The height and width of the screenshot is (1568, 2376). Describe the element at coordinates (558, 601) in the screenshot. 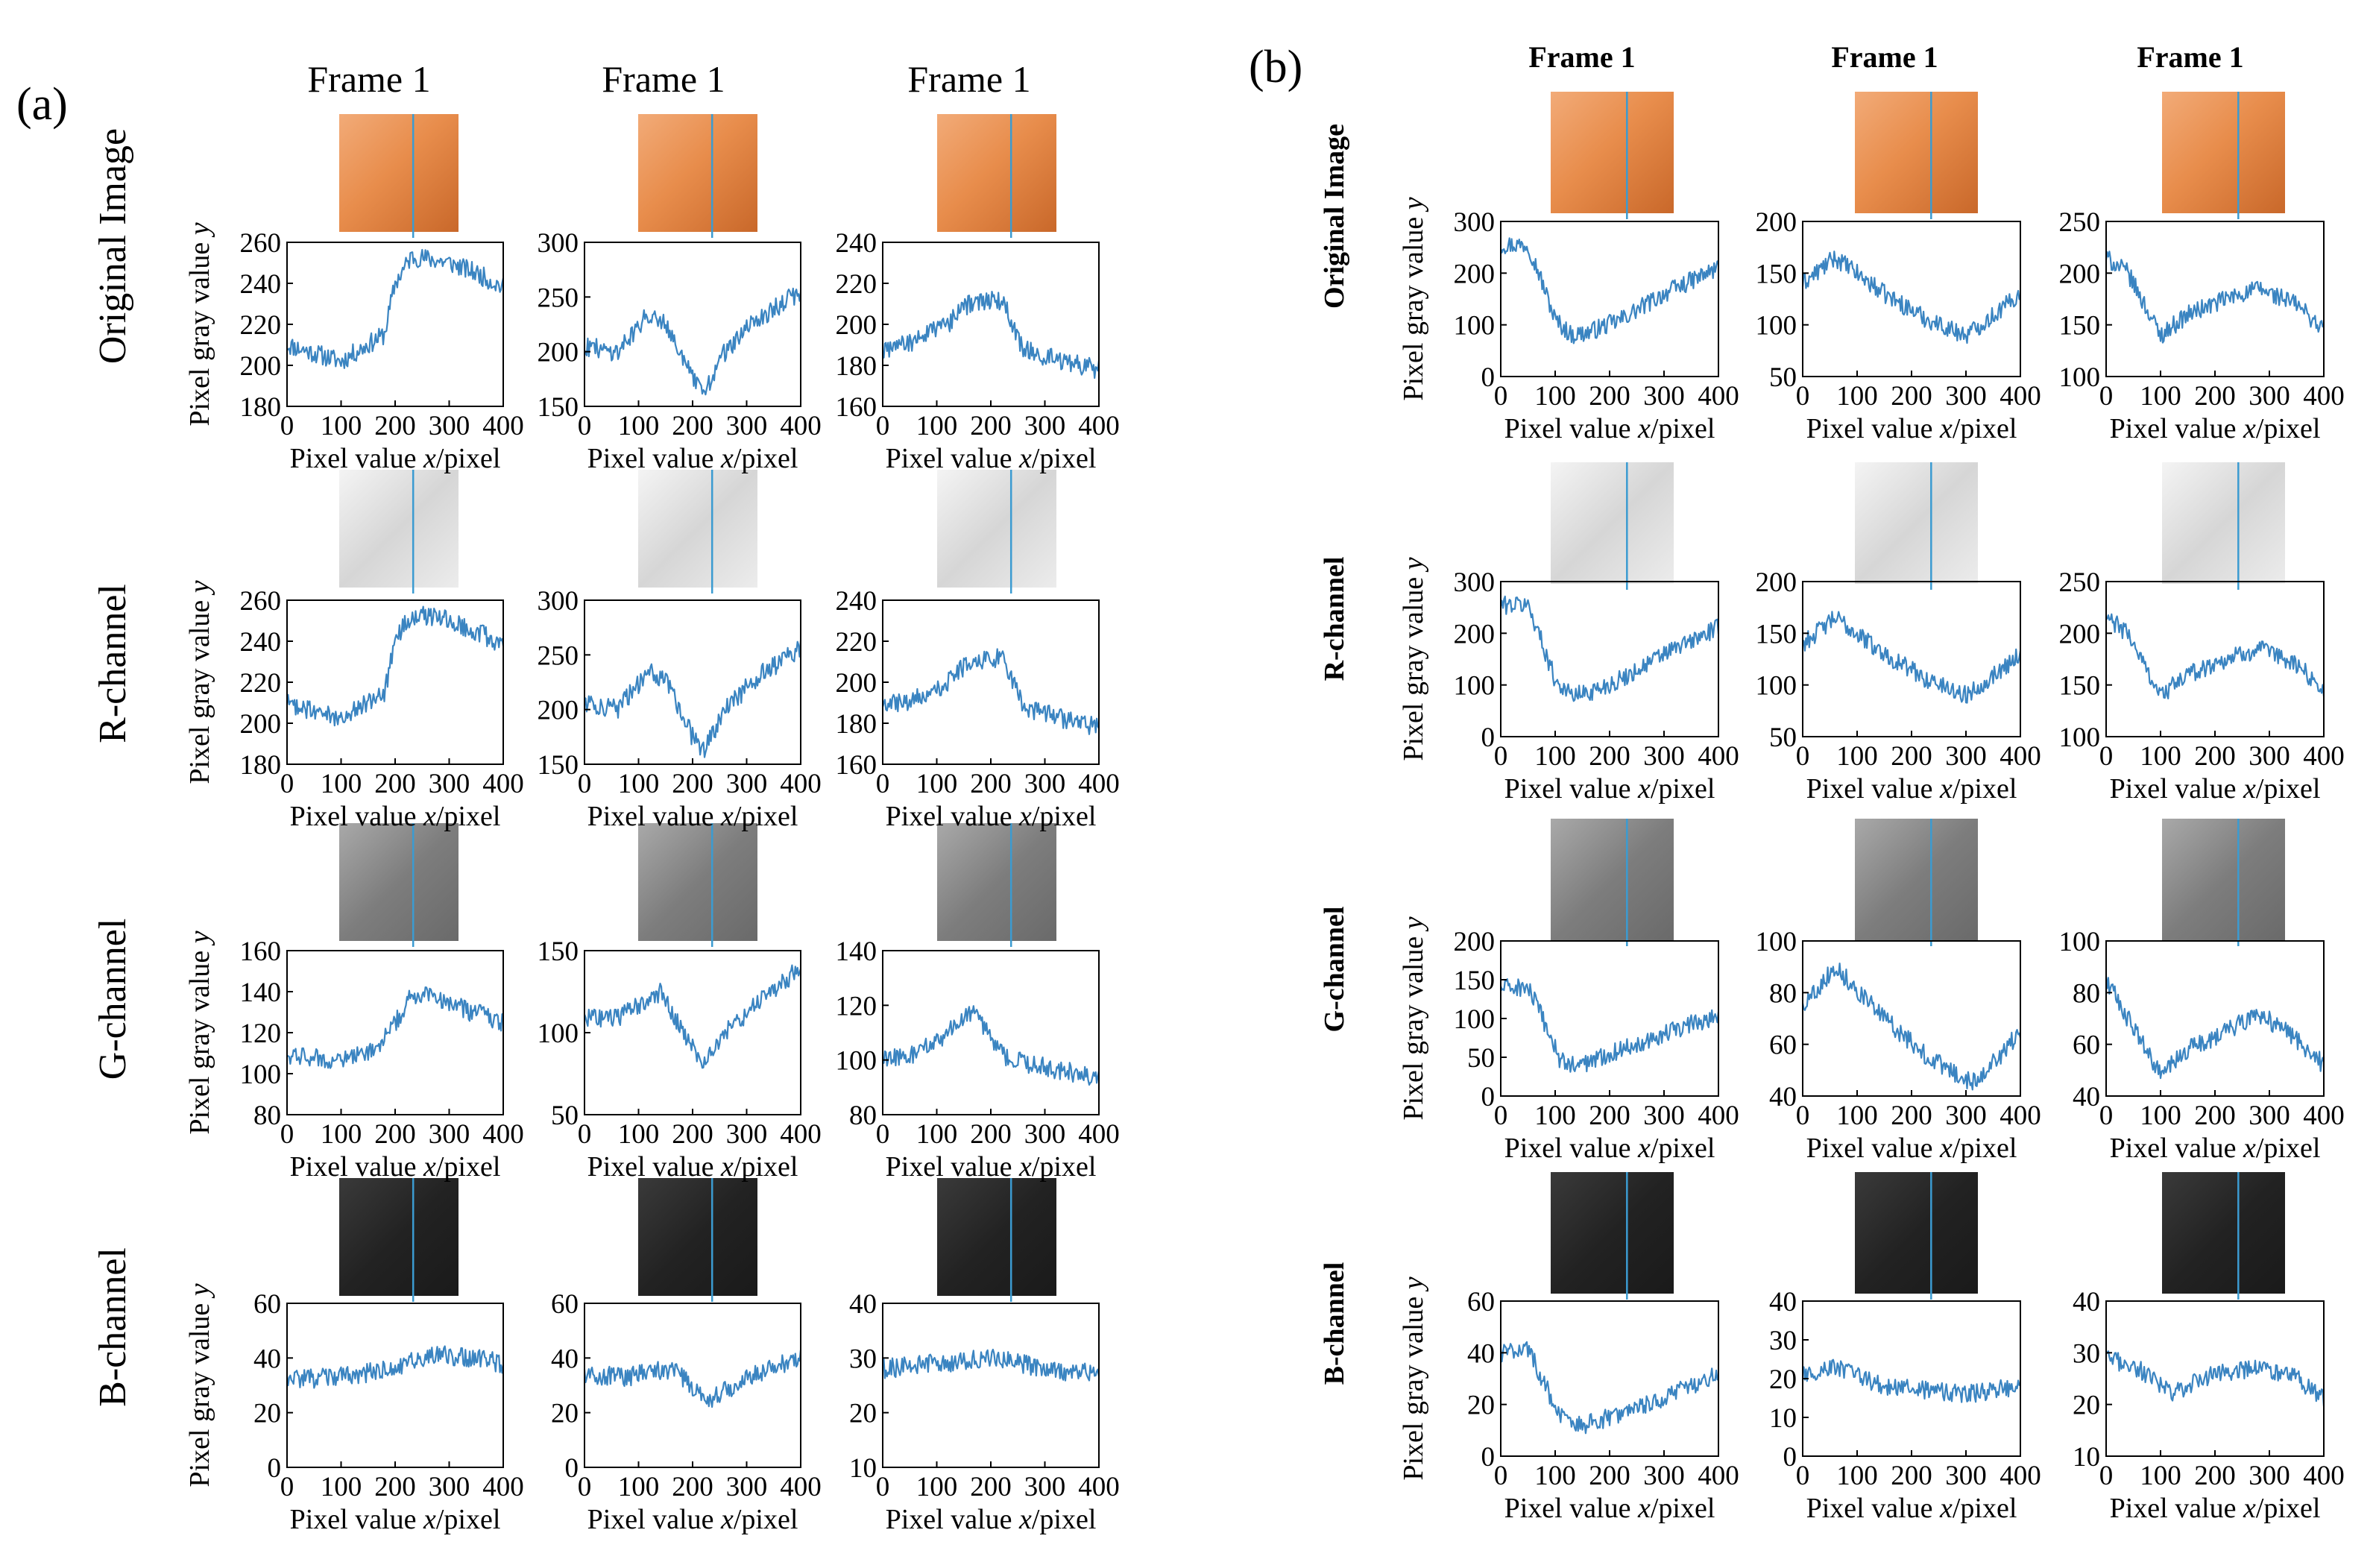

I see `y-tick-label: 300` at that location.